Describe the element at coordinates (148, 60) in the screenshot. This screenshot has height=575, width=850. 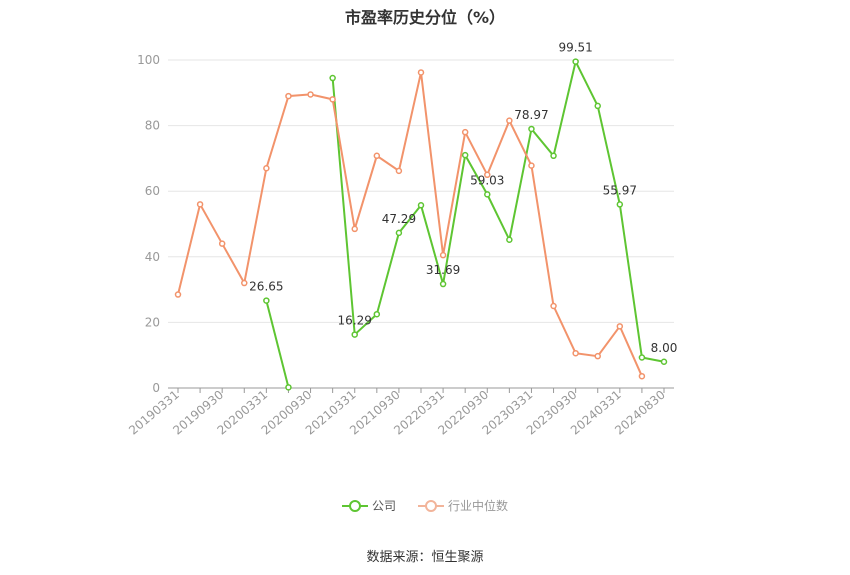
I see `y-tick-label: 100` at that location.